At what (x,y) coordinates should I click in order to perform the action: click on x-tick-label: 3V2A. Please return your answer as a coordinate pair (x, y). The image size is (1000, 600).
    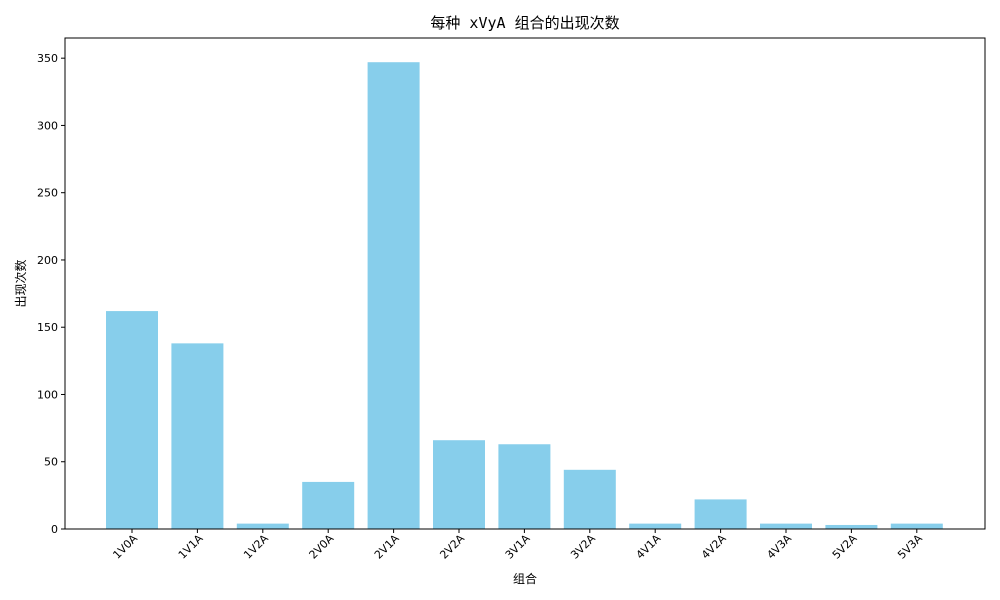
    Looking at the image, I should click on (583, 547).